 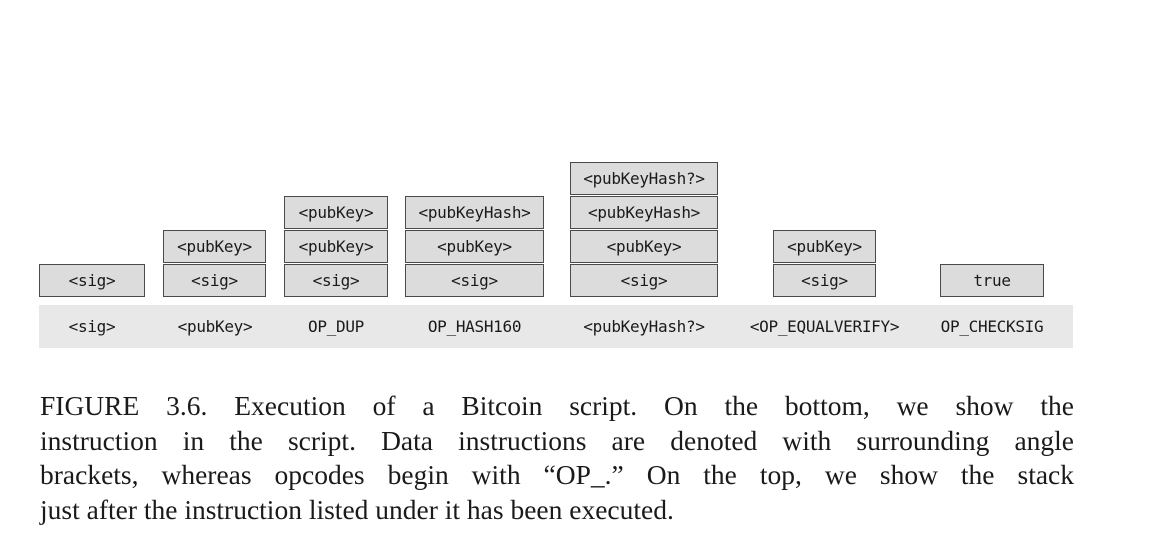 What do you see at coordinates (556, 326) in the screenshot?
I see `script-bar` at bounding box center [556, 326].